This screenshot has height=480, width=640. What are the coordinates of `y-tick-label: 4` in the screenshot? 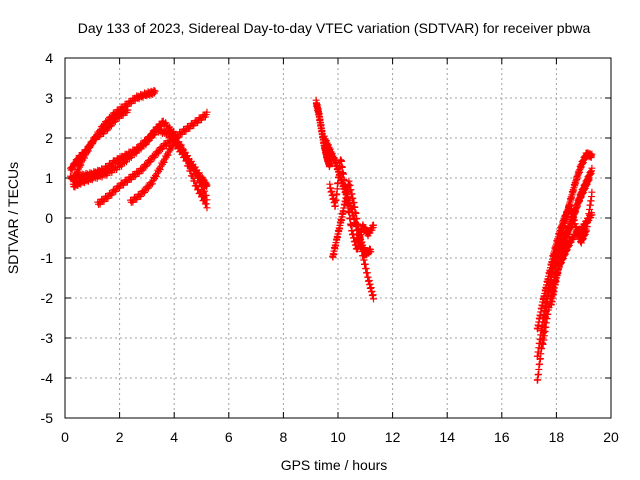 It's located at (49, 58).